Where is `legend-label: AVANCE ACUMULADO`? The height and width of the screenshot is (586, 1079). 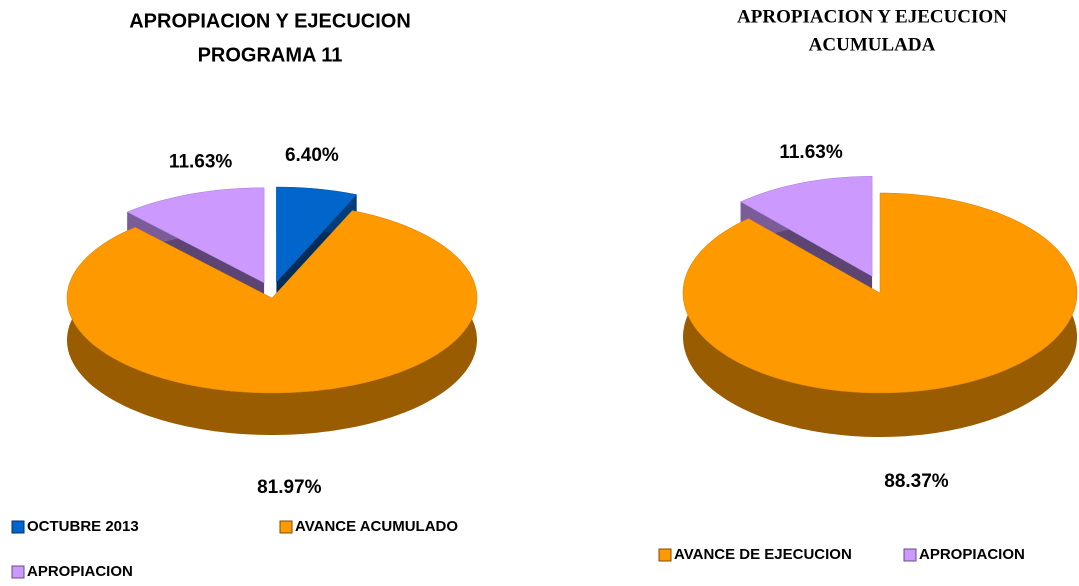
legend-label: AVANCE ACUMULADO is located at coordinates (376, 526).